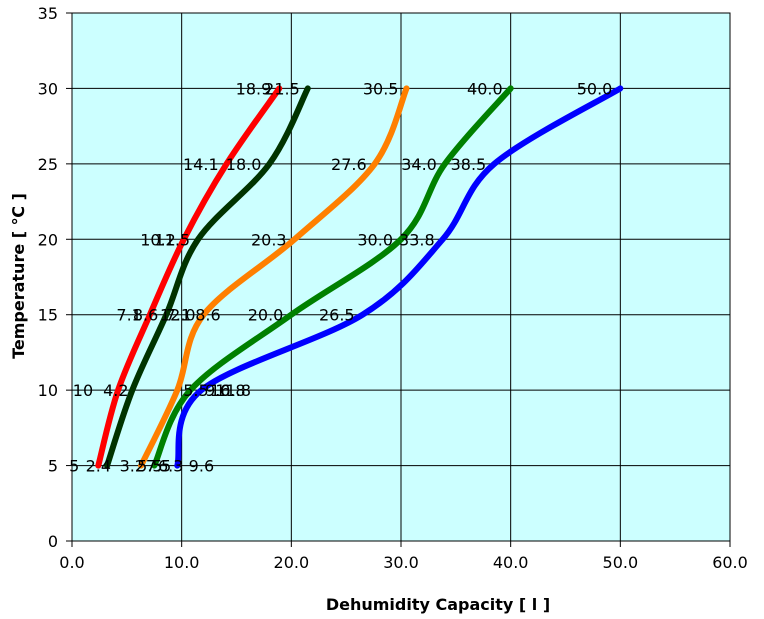 The image size is (764, 619). What do you see at coordinates (254, 88) in the screenshot?
I see `data-label: 18.9` at bounding box center [254, 88].